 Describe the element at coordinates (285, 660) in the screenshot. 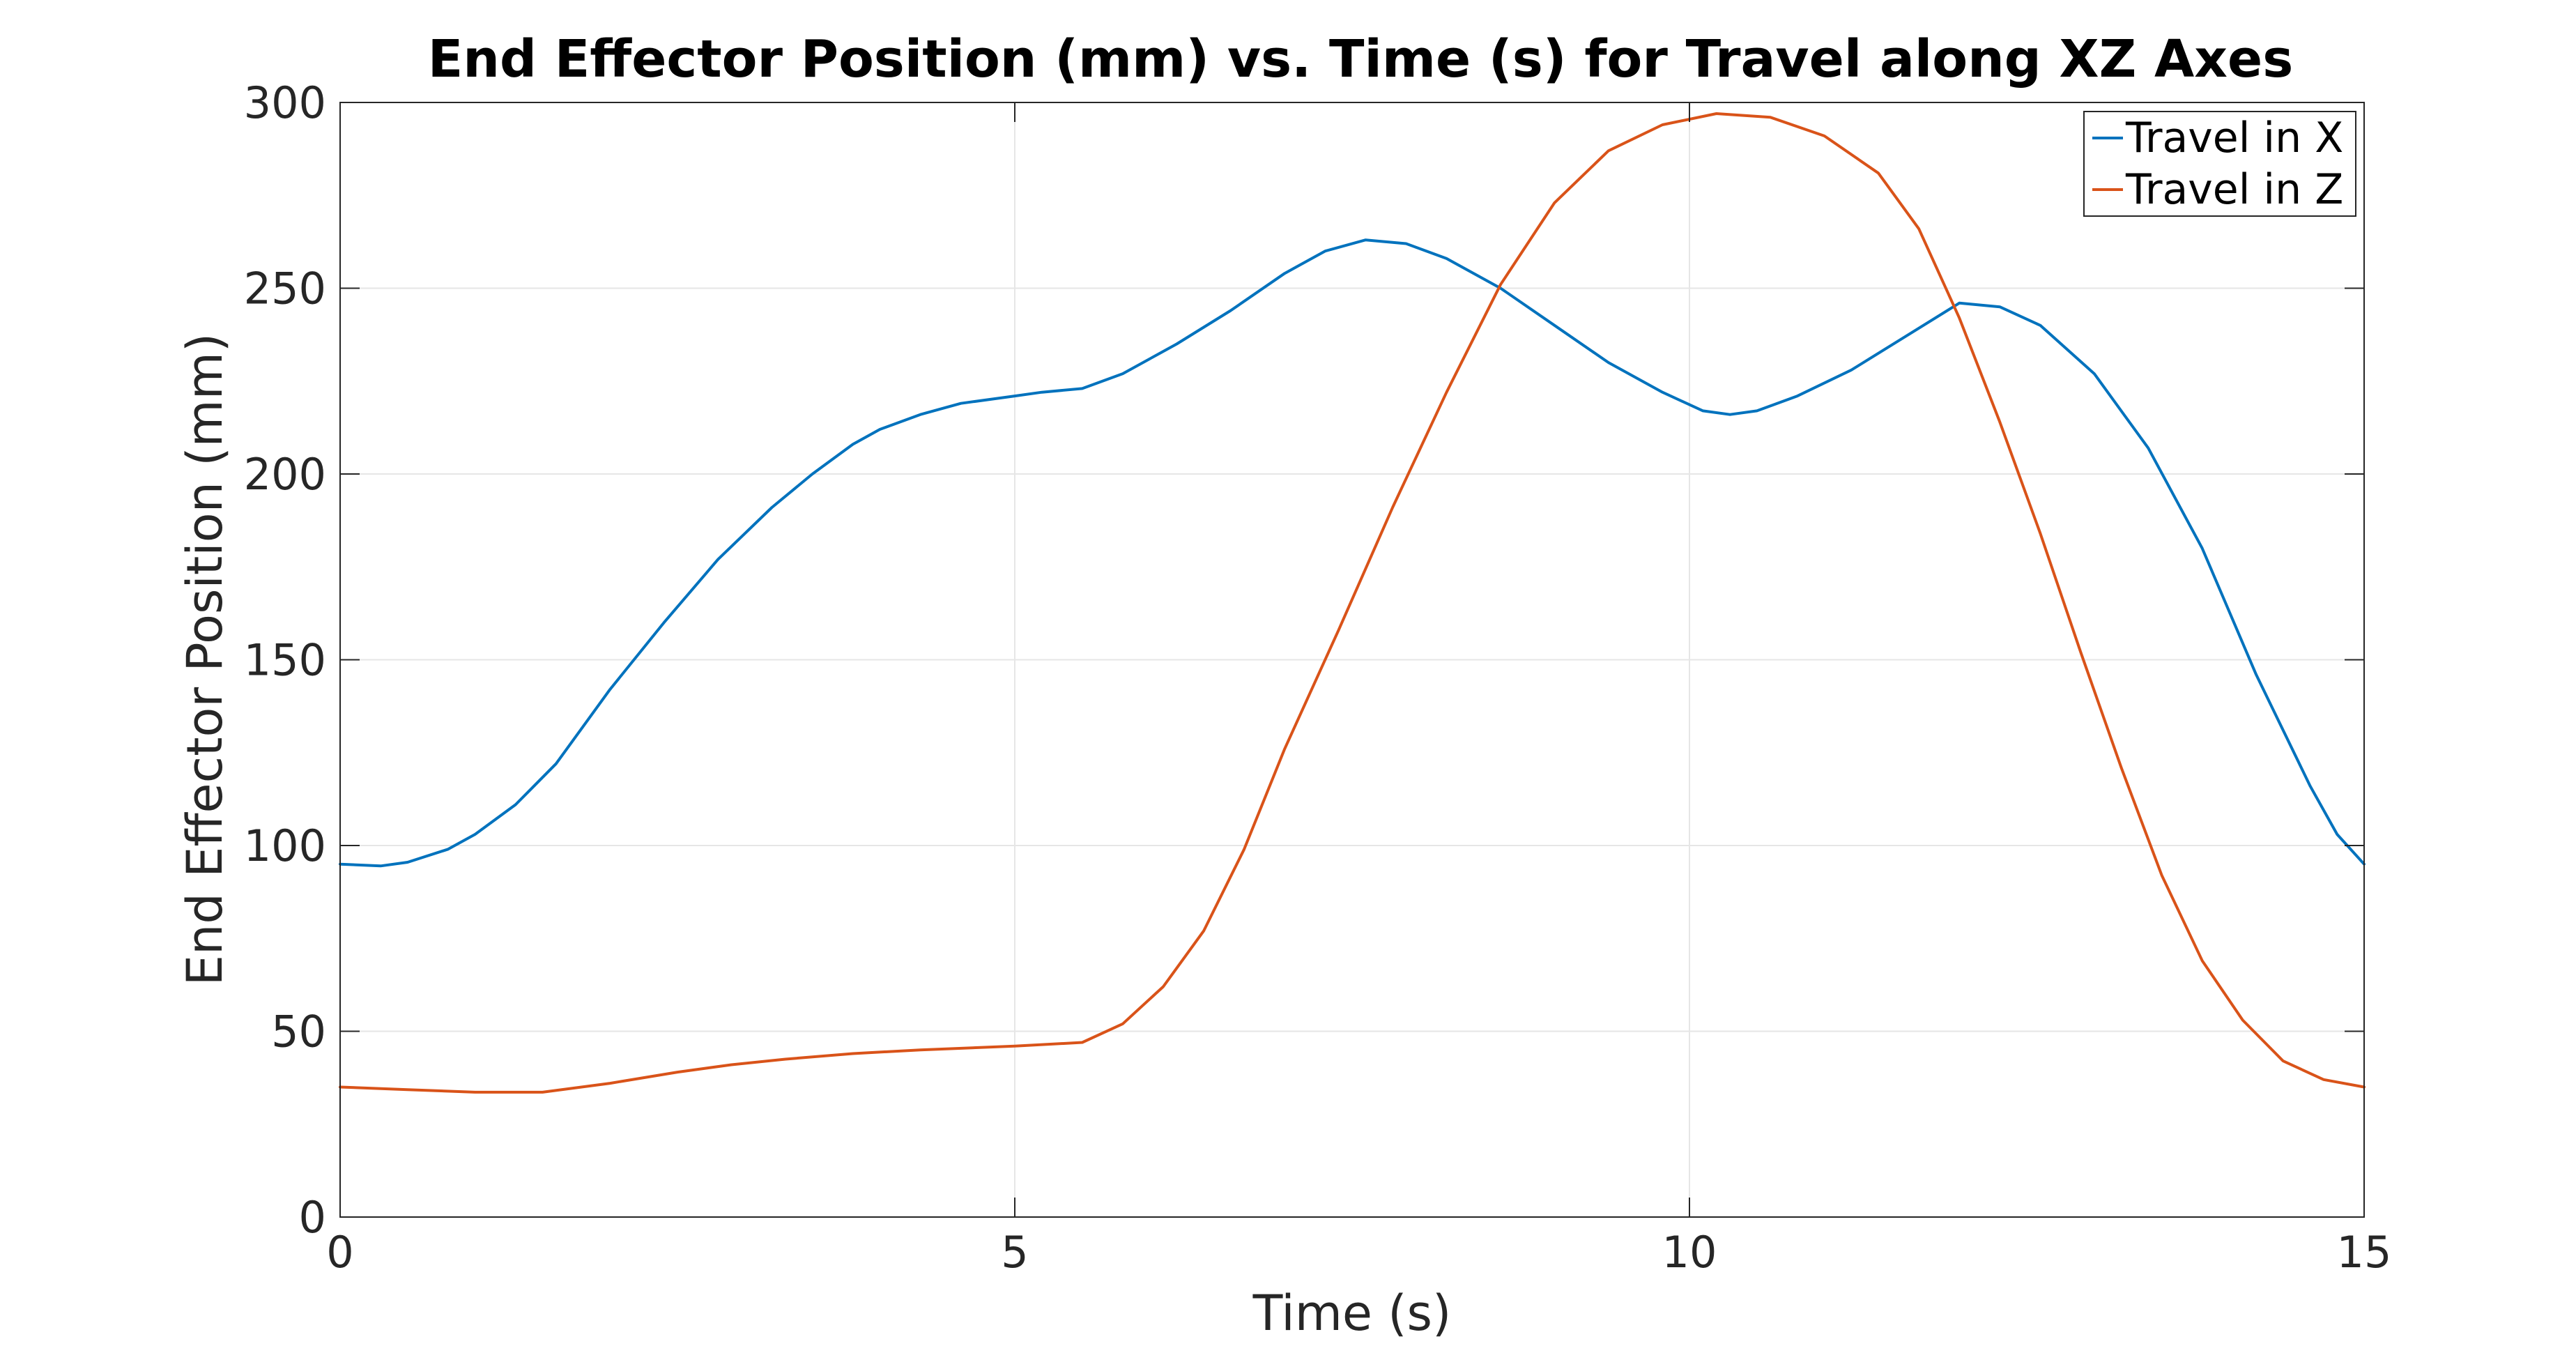

I see `y-tick-label: 150` at that location.